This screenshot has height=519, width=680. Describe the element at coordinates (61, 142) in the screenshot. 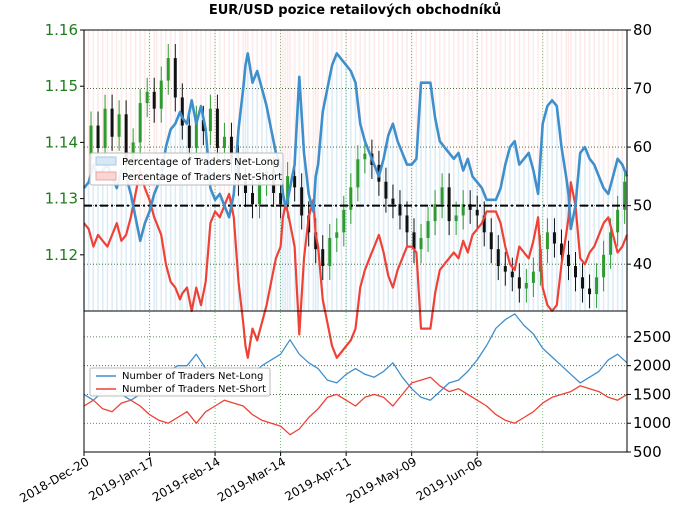

I see `price-tick-label: 1.14` at that location.